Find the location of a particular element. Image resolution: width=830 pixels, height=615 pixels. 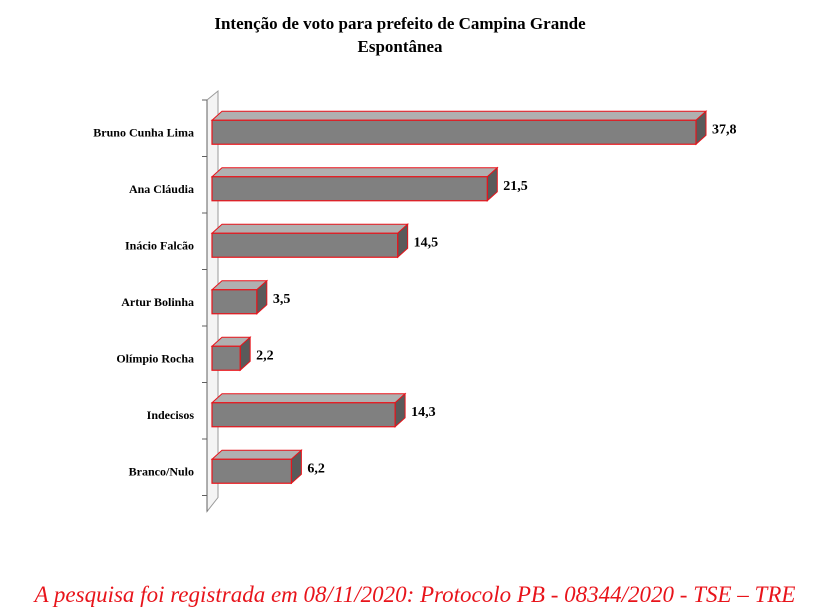

chart-subtitle: Espontânea is located at coordinates (400, 46).